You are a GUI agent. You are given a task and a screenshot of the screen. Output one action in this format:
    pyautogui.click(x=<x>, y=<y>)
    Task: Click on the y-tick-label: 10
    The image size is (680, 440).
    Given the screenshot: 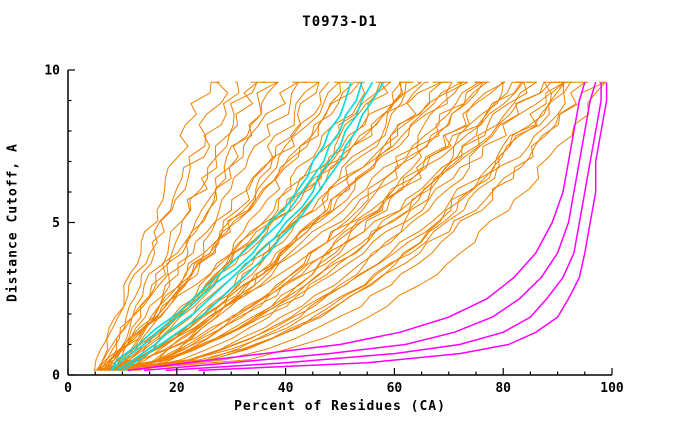 What is the action you would take?
    pyautogui.click(x=52, y=71)
    